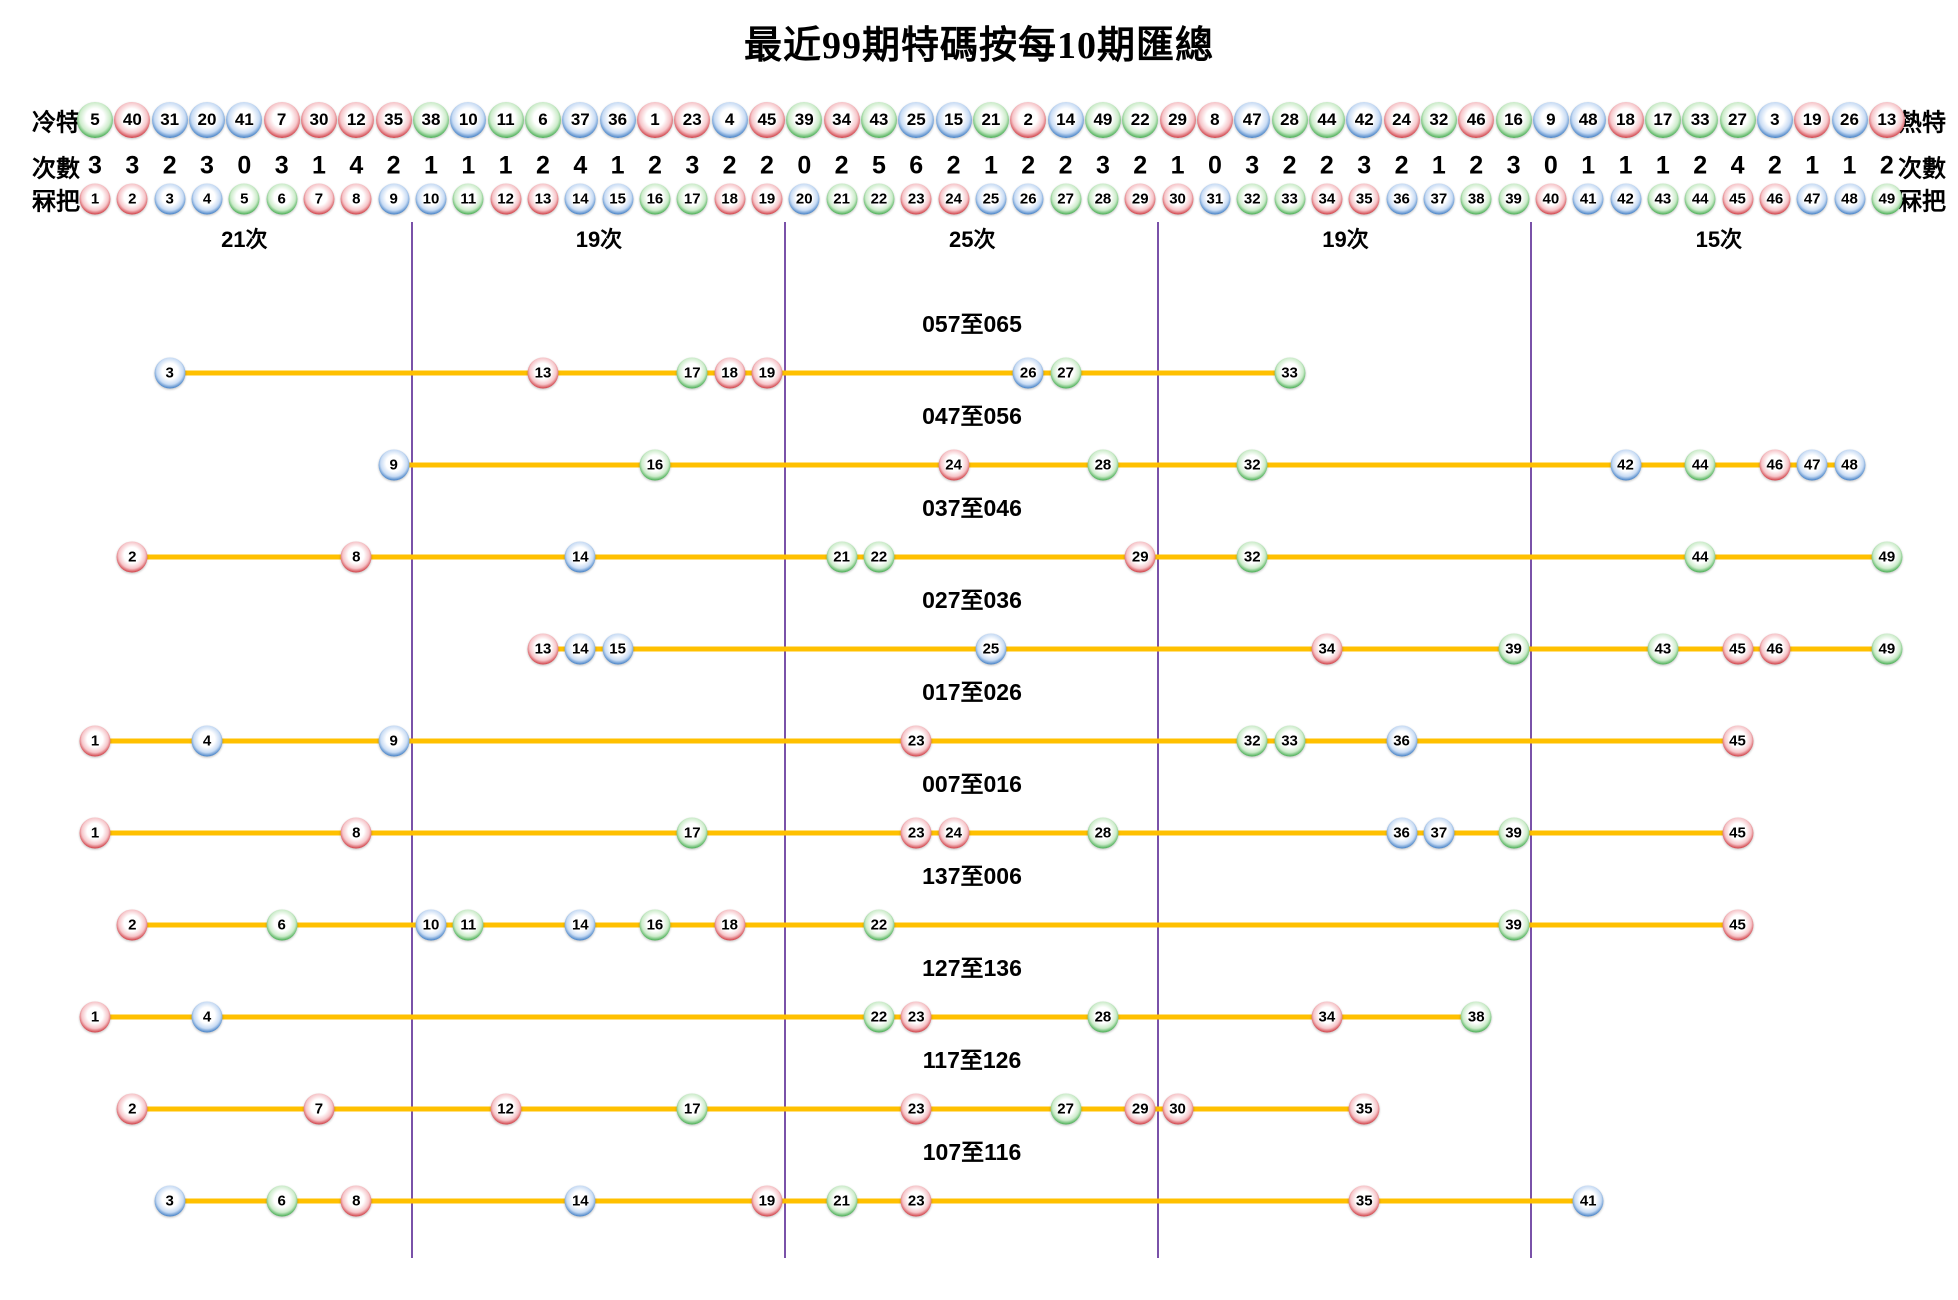  I want to click on row-label: 117至126, so click(972, 1060).